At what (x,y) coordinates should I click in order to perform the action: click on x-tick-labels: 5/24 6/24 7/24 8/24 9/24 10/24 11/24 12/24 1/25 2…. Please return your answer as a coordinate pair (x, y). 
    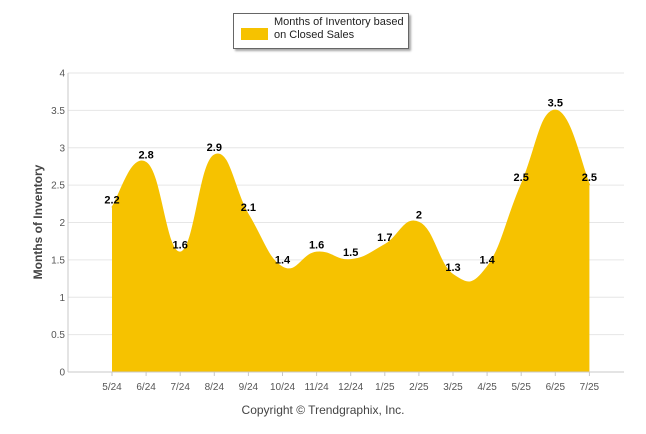
    Looking at the image, I should click on (351, 382).